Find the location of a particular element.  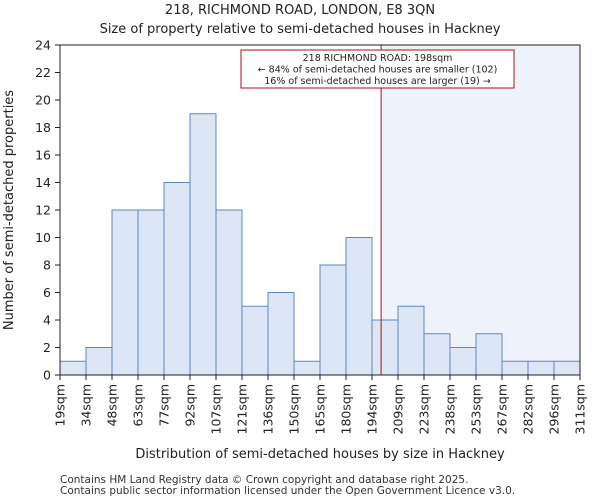

y-tick-label: 24 is located at coordinates (43, 45).